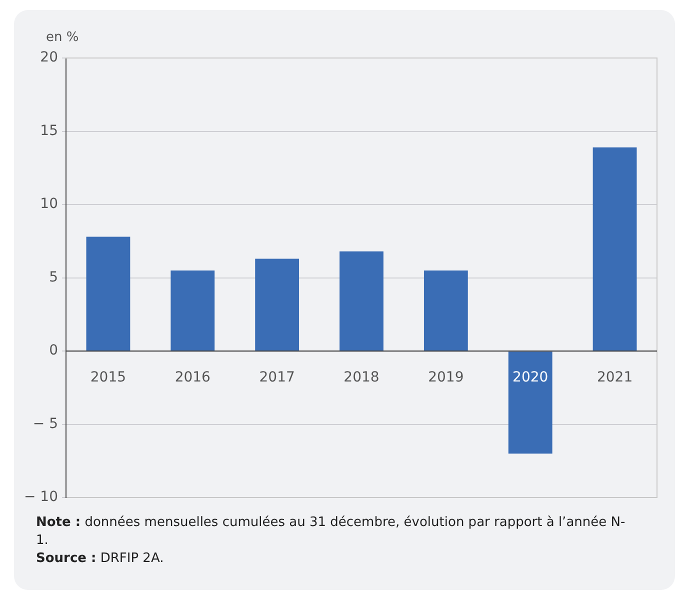 This screenshot has width=681, height=592. Describe the element at coordinates (49, 204) in the screenshot. I see `y-tick-label: 10` at that location.